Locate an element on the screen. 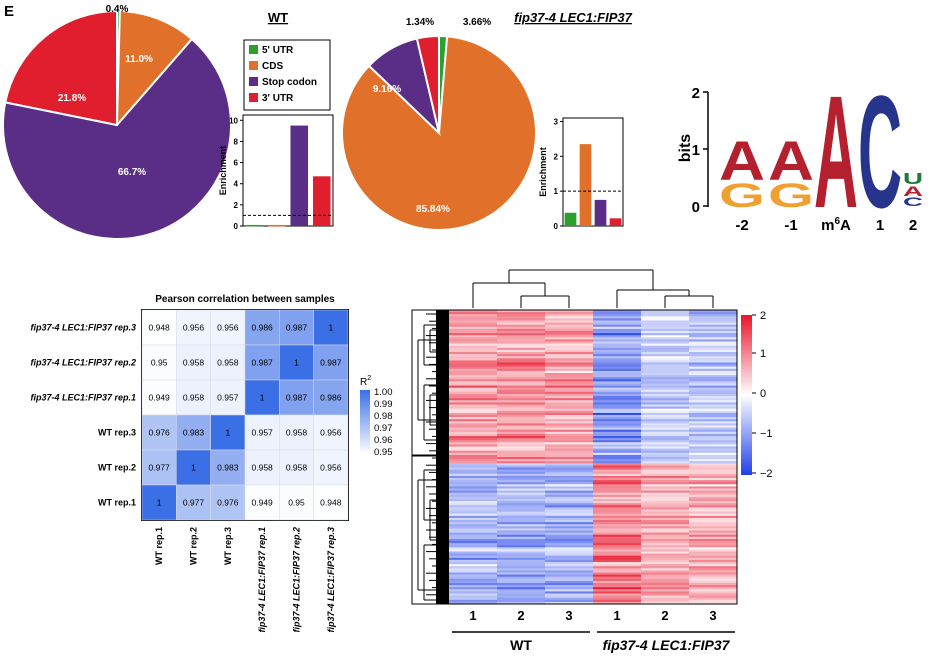 The image size is (936, 657). correlation-value: 1 is located at coordinates (296, 363).